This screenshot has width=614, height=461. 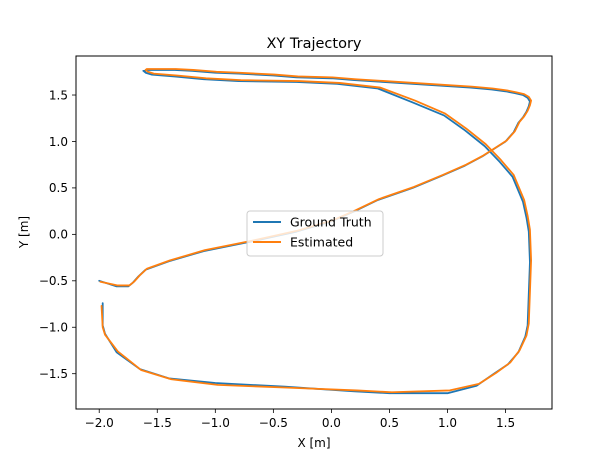 I want to click on y-tick-label: 1.0, so click(x=58, y=142).